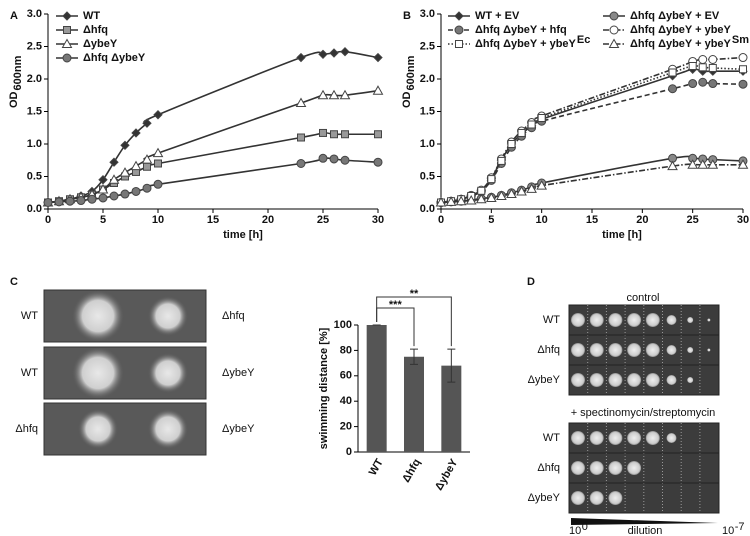  What do you see at coordinates (411, 471) in the screenshot?
I see `x-tick-label: Δhfq` at bounding box center [411, 471].